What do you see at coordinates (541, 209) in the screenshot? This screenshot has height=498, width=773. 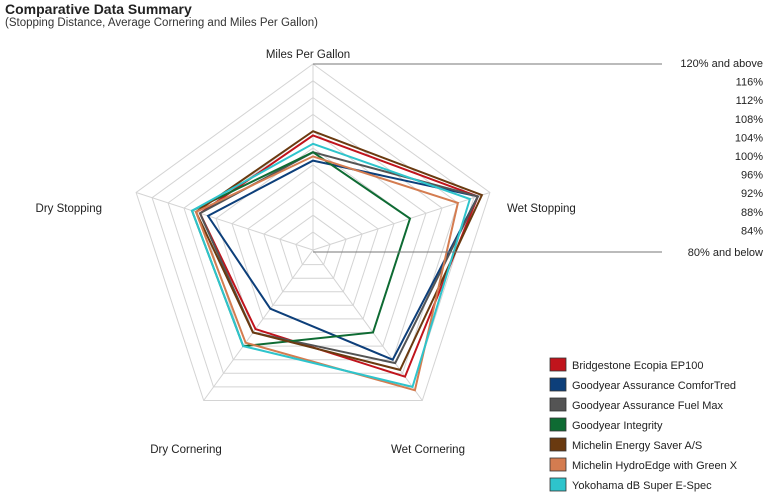 I see `axis-label-1: Wet Stopping` at bounding box center [541, 209].